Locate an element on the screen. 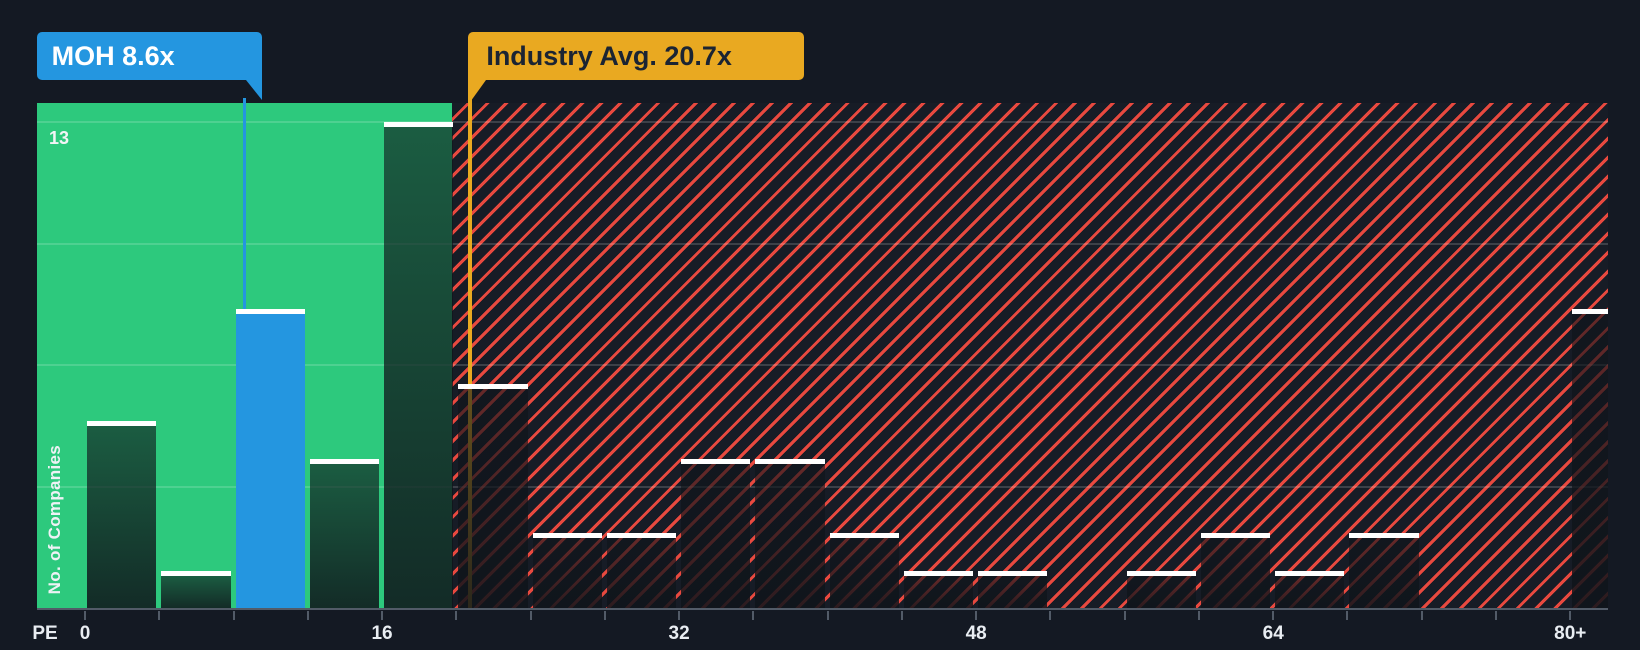  gridline-9.75 is located at coordinates (822, 243).